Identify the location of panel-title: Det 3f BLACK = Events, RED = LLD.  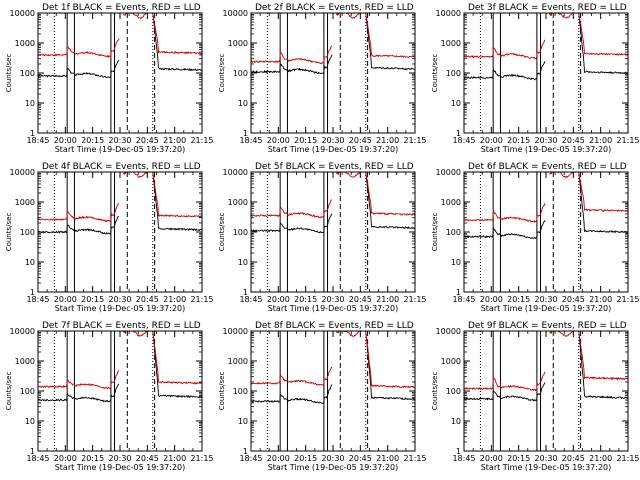
(547, 8).